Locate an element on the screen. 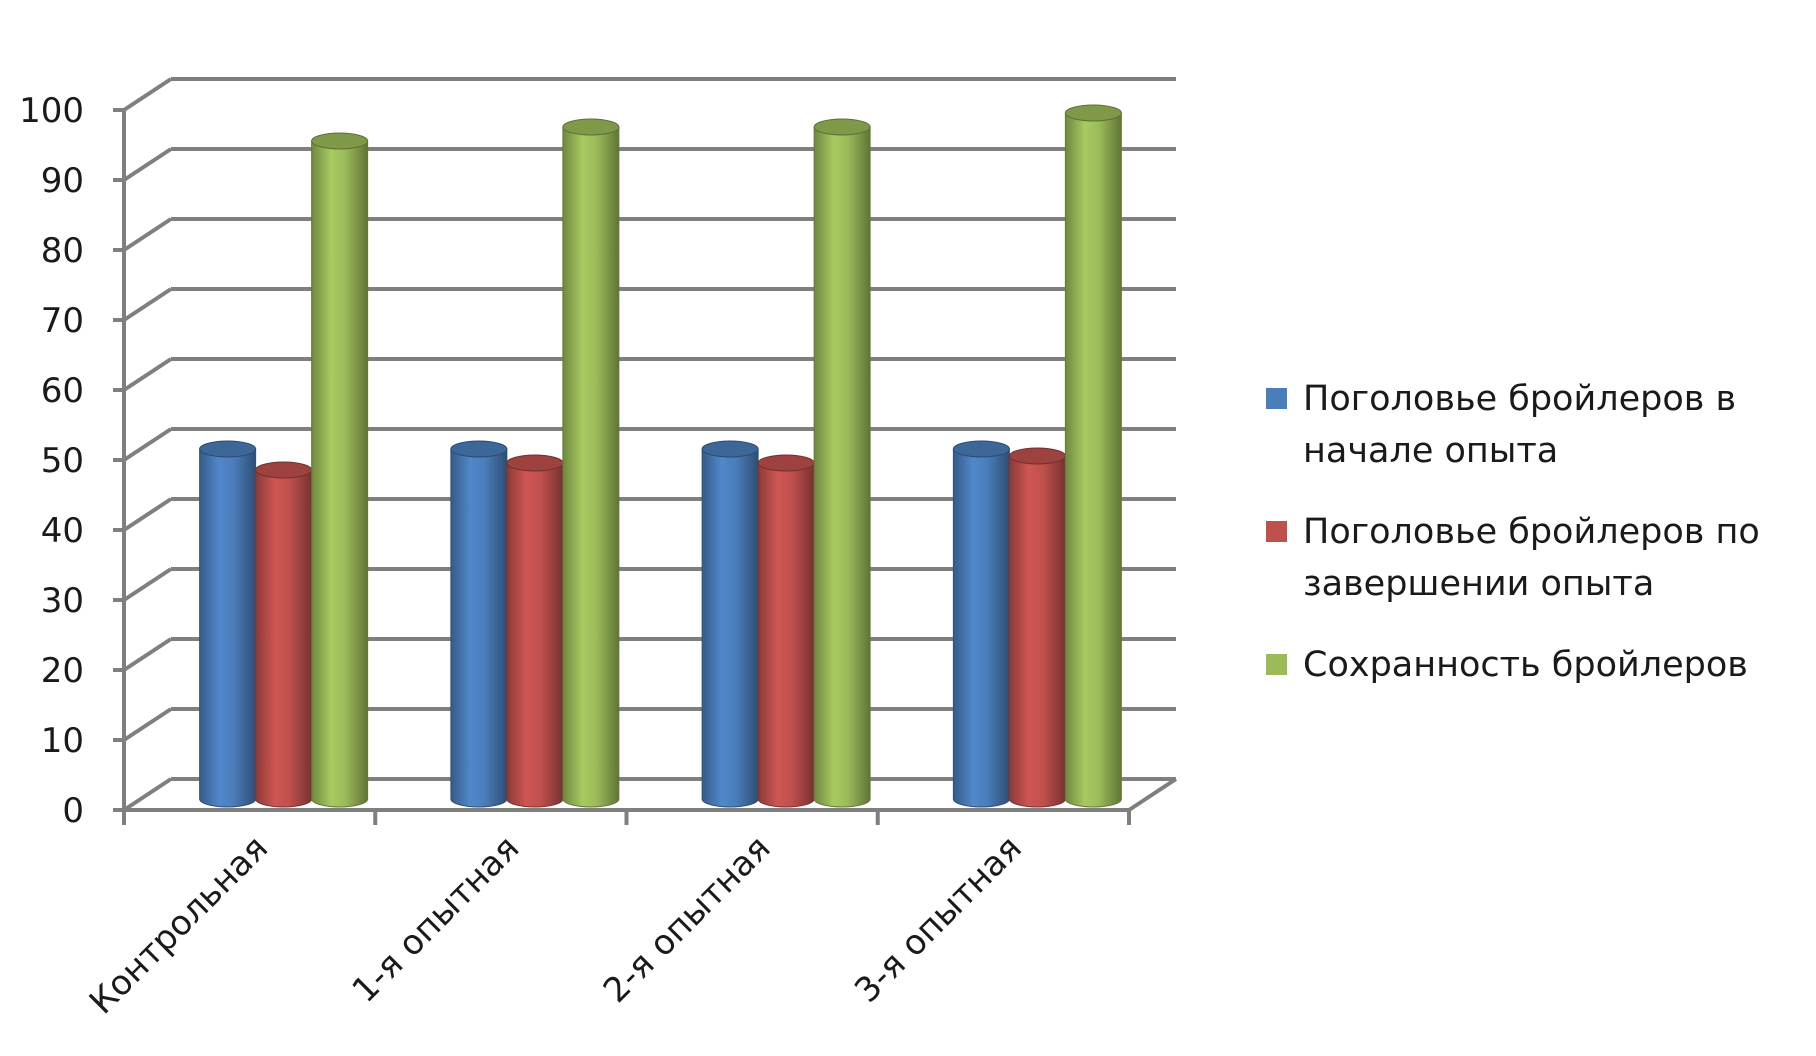 This screenshot has height=1056, width=1816. y-tick-label-20: 20 is located at coordinates (62, 671).